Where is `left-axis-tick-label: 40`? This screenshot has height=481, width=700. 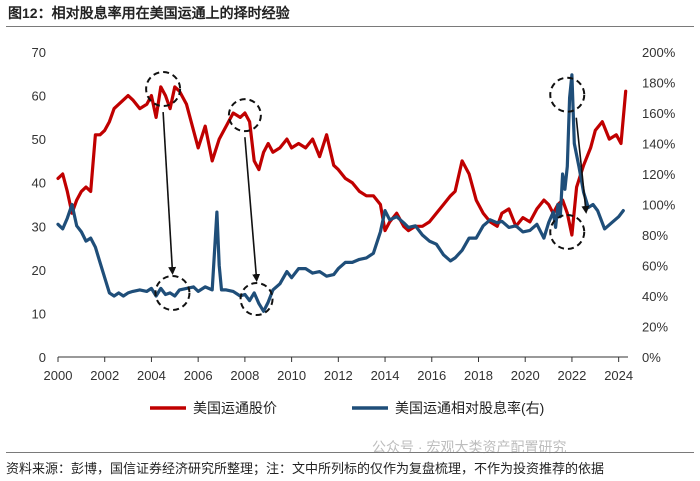
left-axis-tick-label: 40 is located at coordinates (39, 183).